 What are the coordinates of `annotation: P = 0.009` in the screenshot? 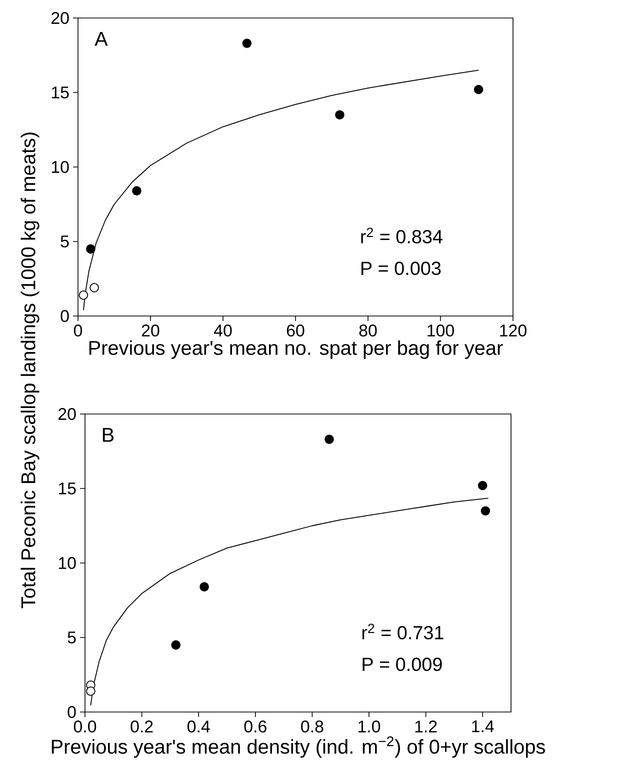 It's located at (402, 665).